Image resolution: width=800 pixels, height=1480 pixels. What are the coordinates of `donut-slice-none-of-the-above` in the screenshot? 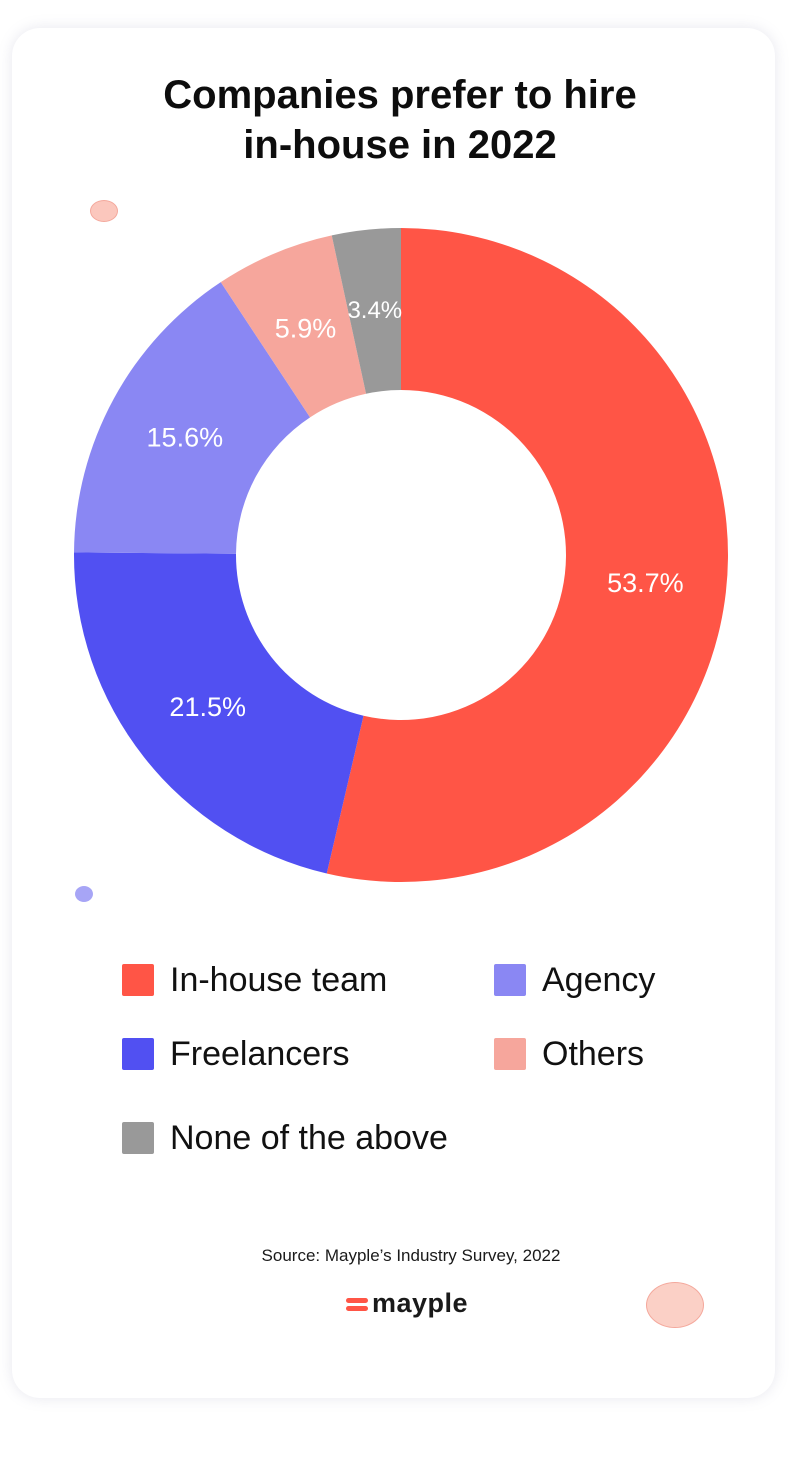 It's located at (366, 311).